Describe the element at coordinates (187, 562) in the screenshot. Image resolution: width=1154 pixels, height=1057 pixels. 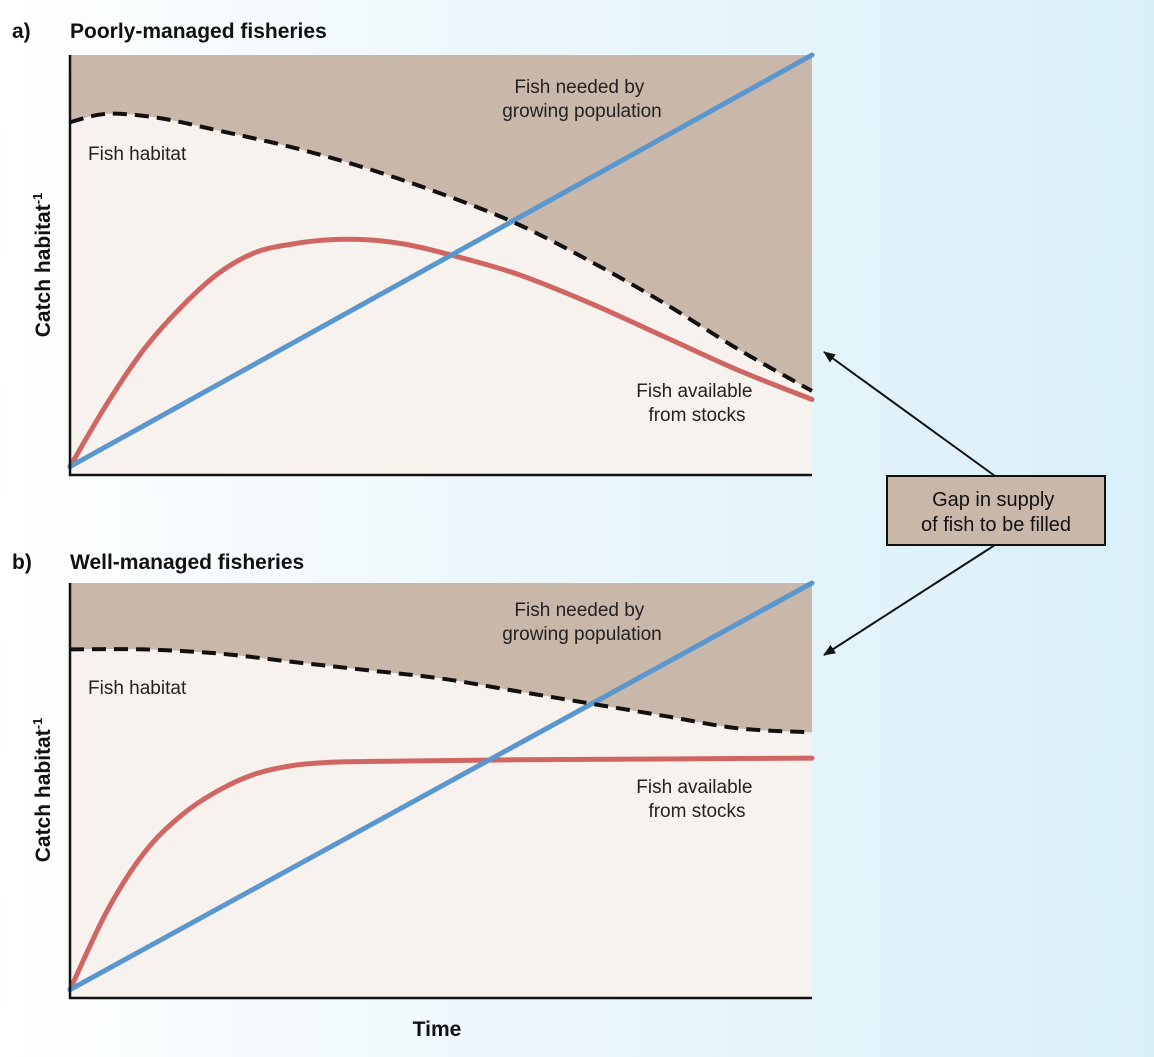
I see `panel-b-title: Well-managed fisheries` at that location.